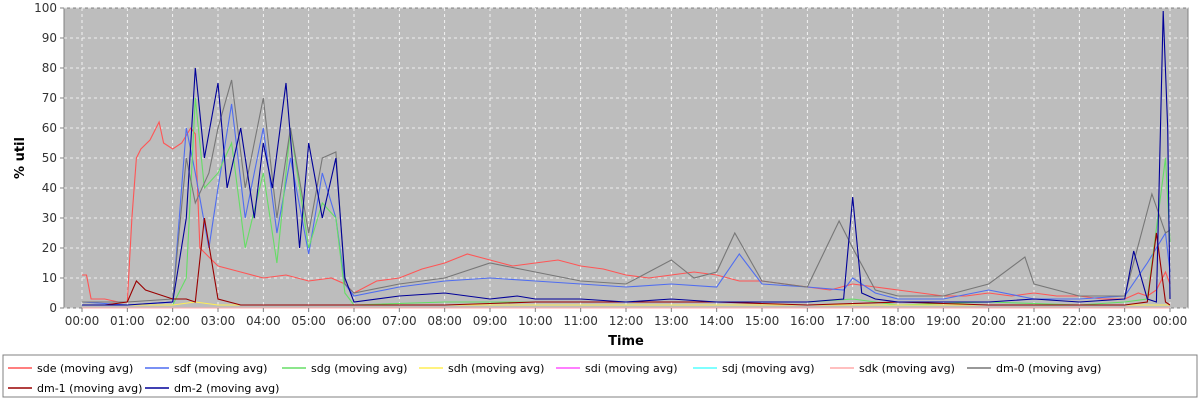  I want to click on legend-box, so click(600, 376).